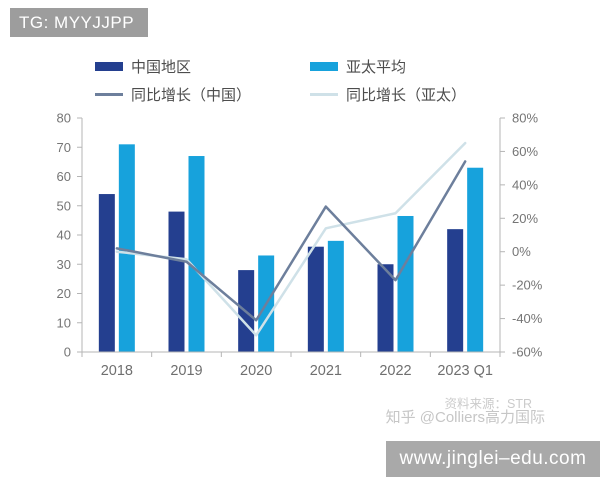  Describe the element at coordinates (256, 371) in the screenshot. I see `svg-text: 2020` at that location.